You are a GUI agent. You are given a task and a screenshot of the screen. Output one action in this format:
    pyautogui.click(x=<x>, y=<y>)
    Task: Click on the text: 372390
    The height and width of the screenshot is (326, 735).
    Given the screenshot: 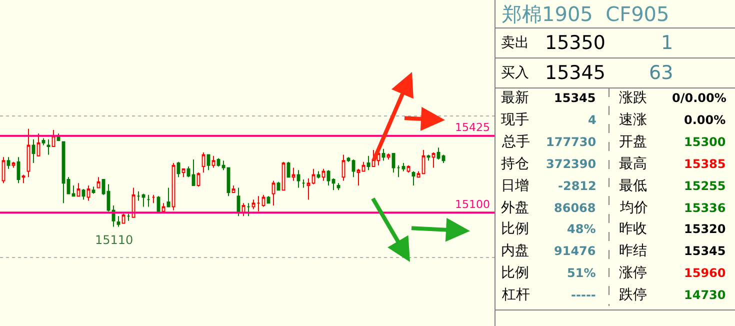 What is the action you would take?
    pyautogui.click(x=571, y=164)
    